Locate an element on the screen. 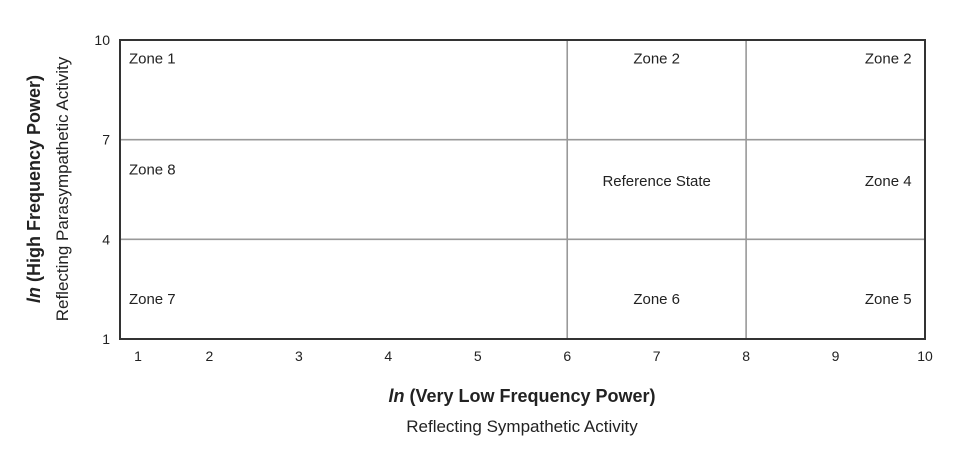 The image size is (960, 454). zone-label: Zone 8 is located at coordinates (152, 170).